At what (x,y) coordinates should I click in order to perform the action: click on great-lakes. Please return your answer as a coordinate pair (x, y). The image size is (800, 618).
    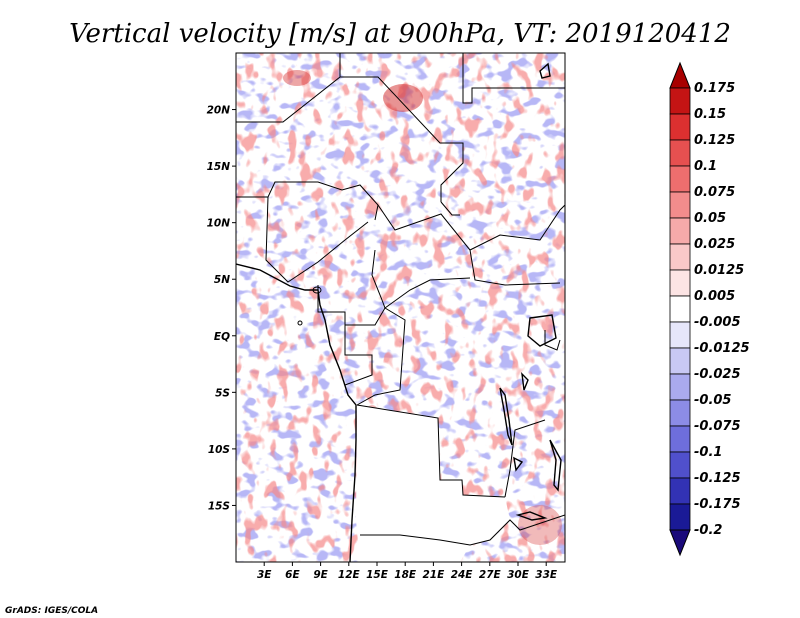
    Looking at the image, I should click on (530, 417).